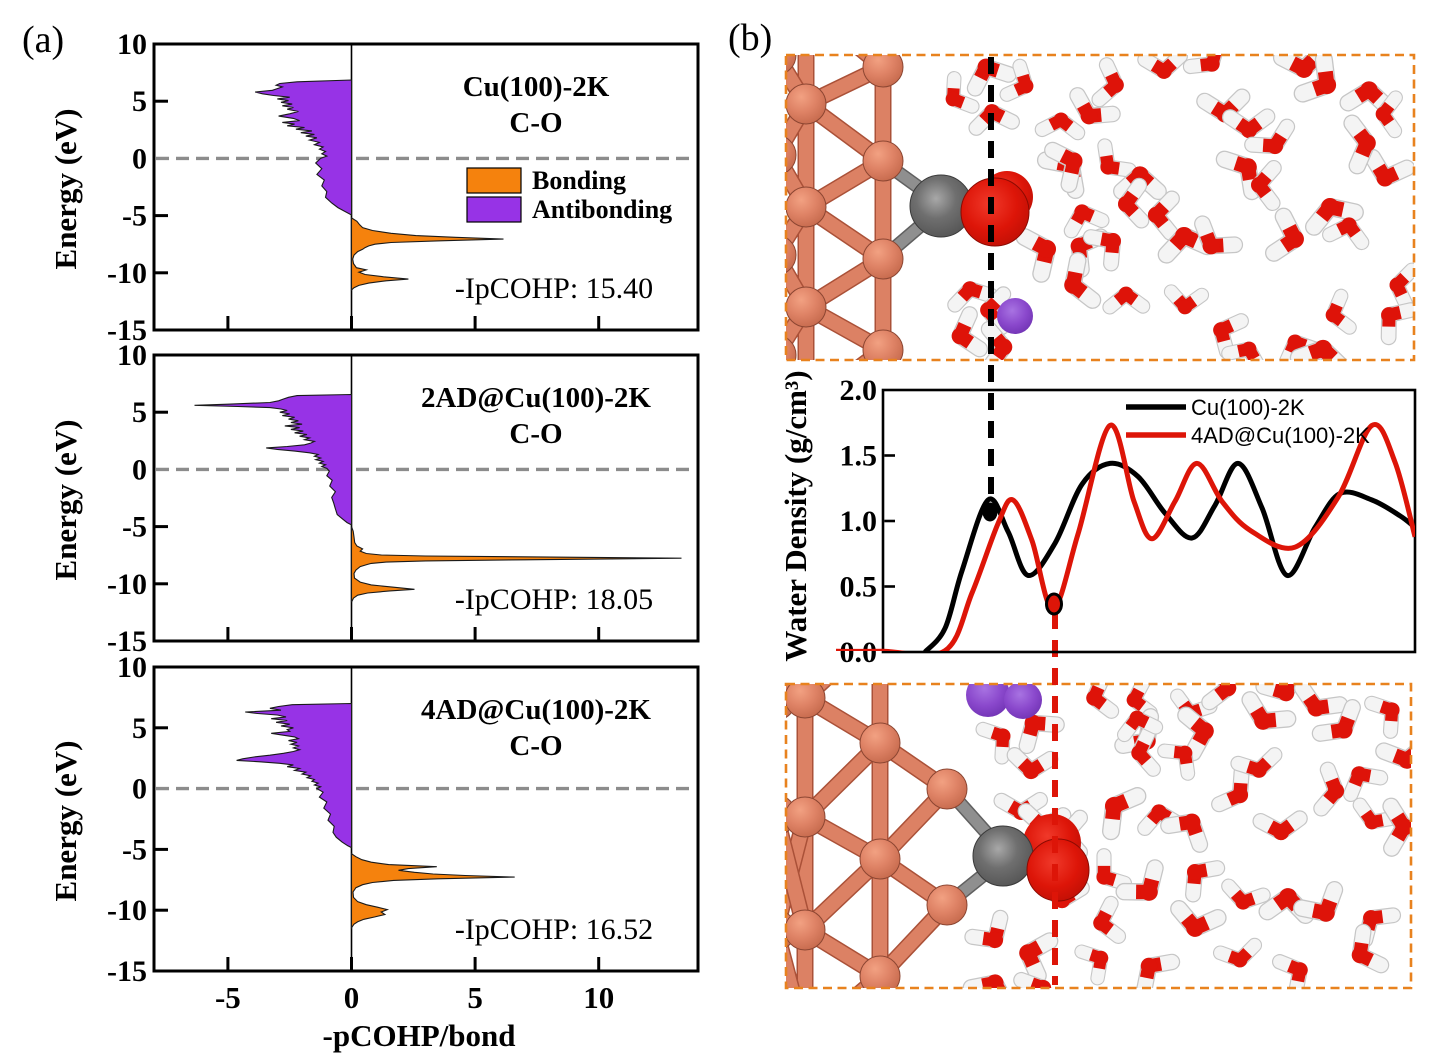  Describe the element at coordinates (859, 390) in the screenshot. I see `svg-text: 2.0` at that location.